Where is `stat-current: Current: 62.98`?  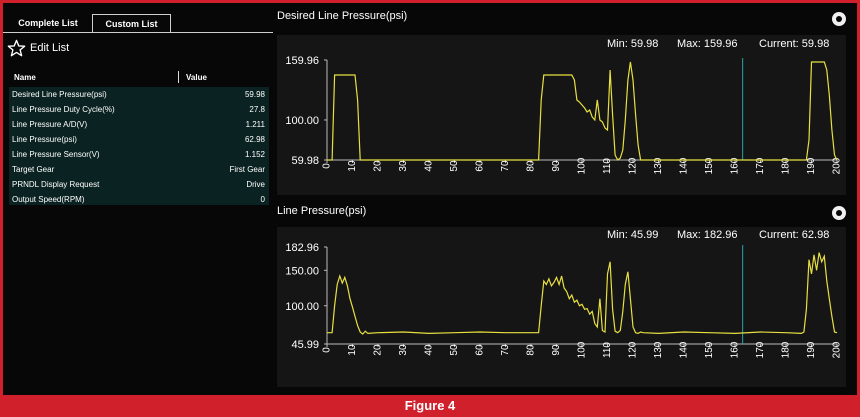
stat-current: Current: 62.98 is located at coordinates (794, 235).